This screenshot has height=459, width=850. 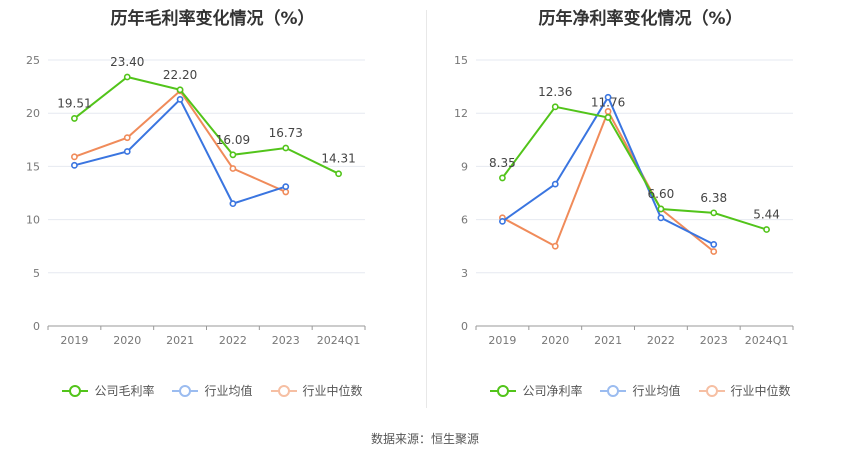 I want to click on data-label: 5.44, so click(x=766, y=215).